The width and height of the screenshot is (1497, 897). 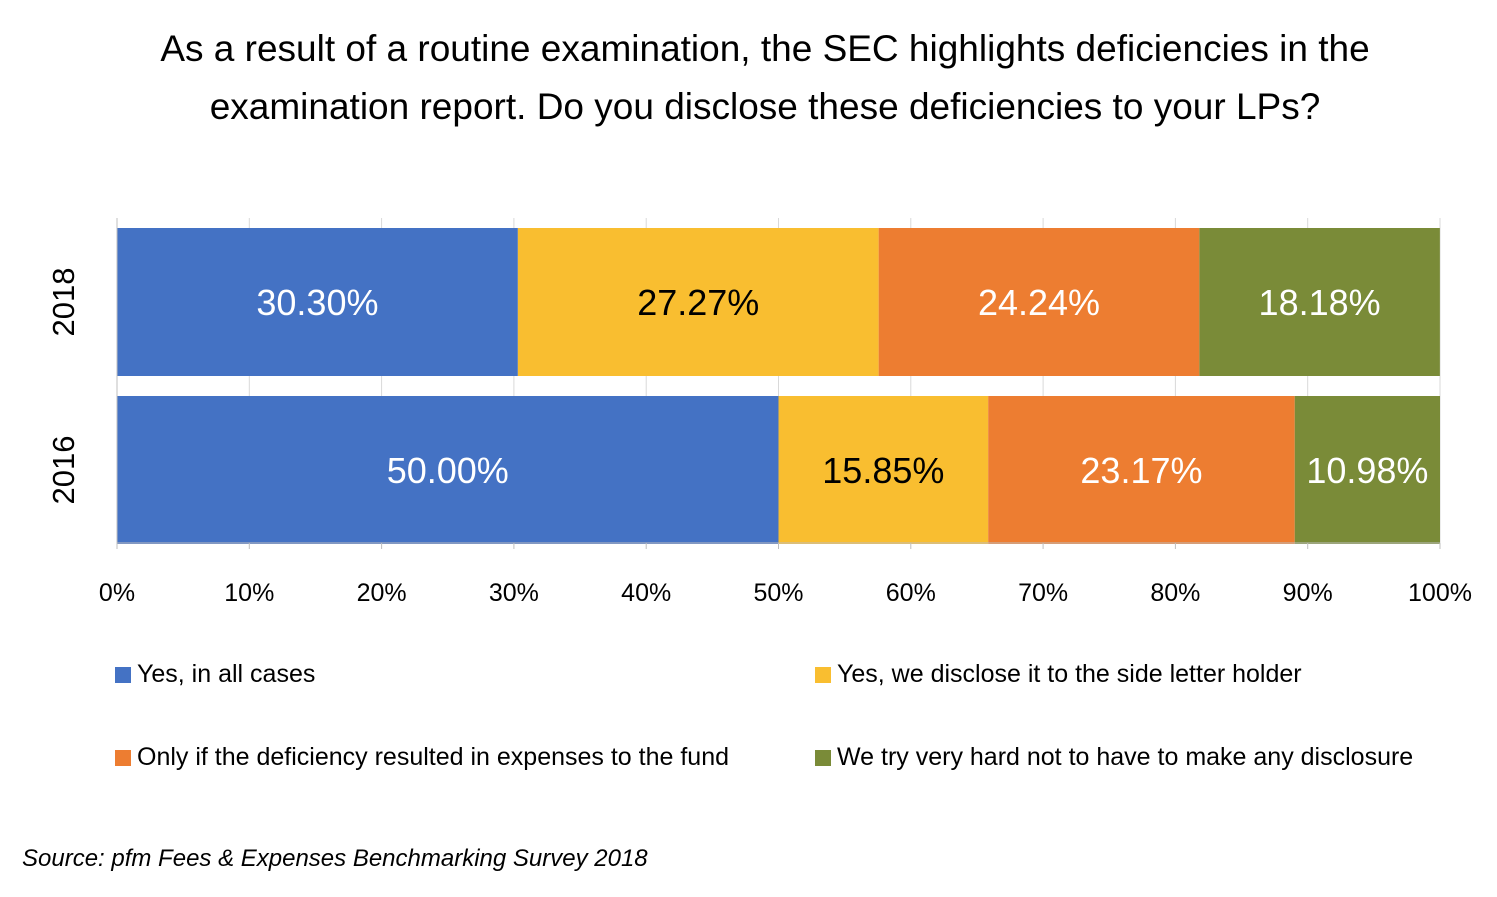 What do you see at coordinates (1043, 593) in the screenshot?
I see `x-tick-label: 70%` at bounding box center [1043, 593].